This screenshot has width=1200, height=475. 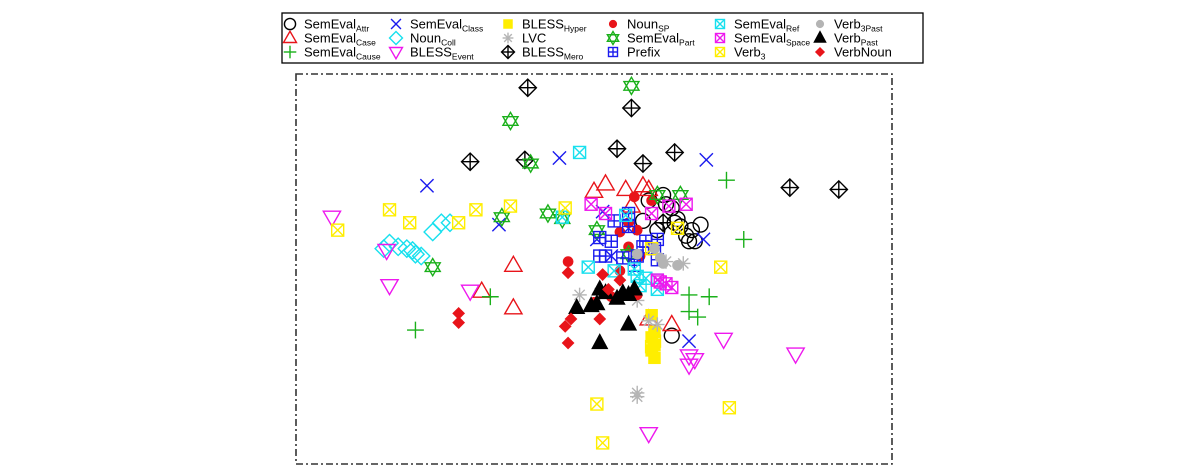 I want to click on legend-item-semeval-class: SemEvalClass, so click(x=436, y=25).